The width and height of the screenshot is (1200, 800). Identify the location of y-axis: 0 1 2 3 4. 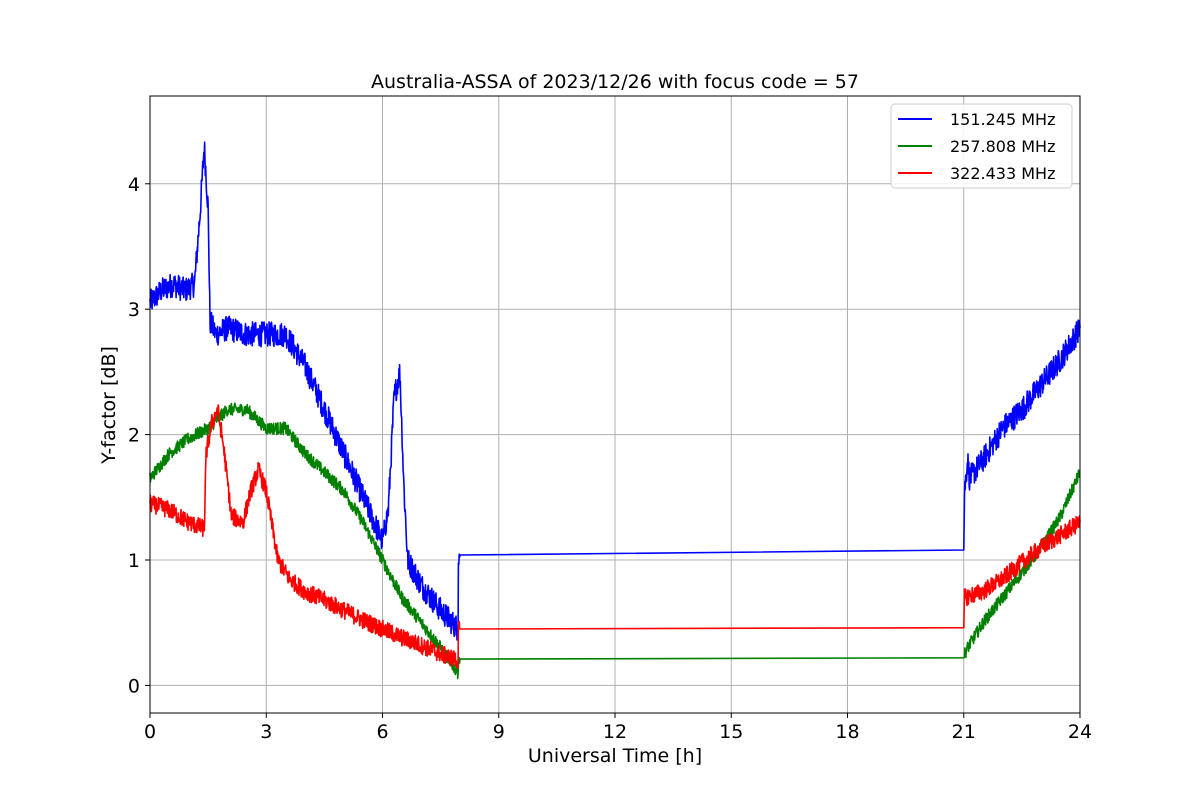
(139, 435).